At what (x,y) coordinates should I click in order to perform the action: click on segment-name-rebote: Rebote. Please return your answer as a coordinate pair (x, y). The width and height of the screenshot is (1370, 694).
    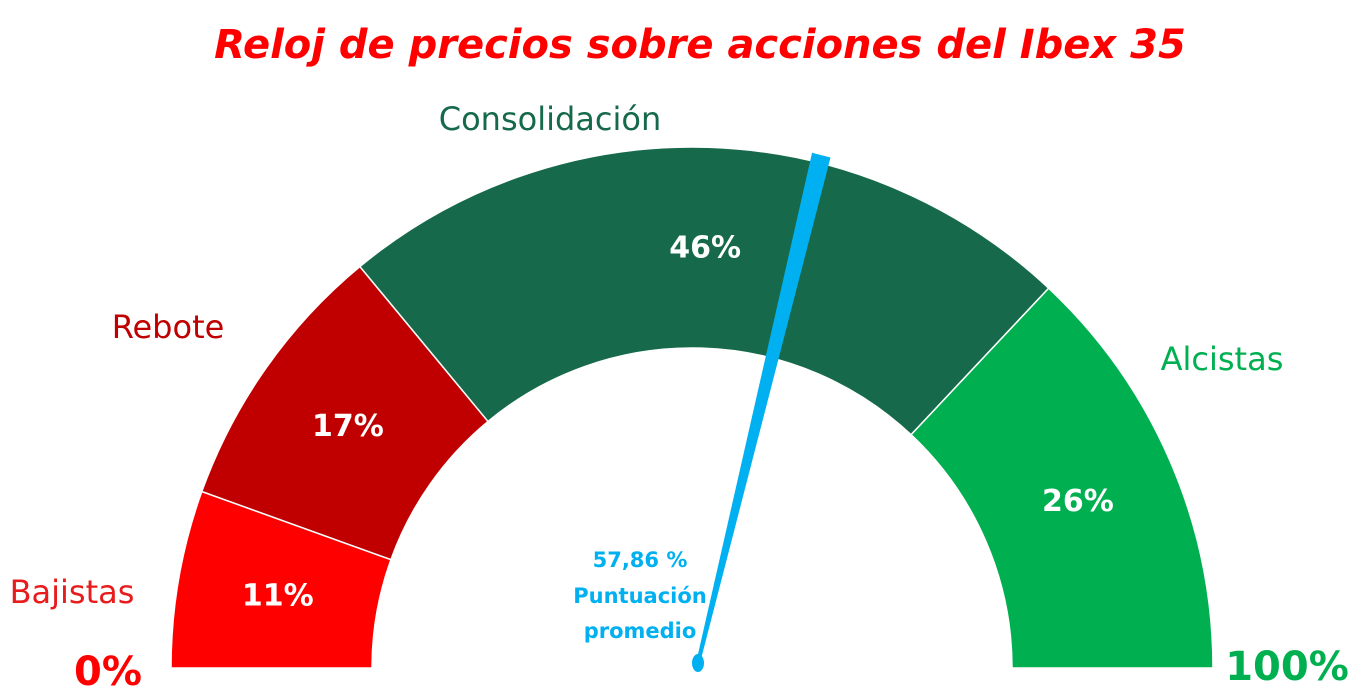
    Looking at the image, I should click on (168, 327).